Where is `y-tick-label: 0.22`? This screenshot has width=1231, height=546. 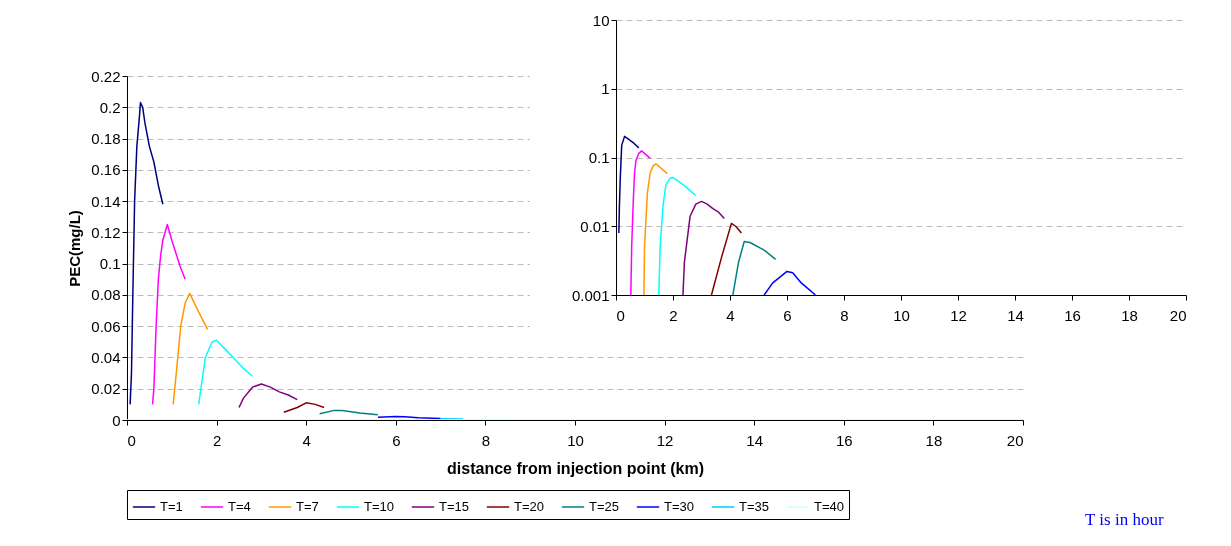 y-tick-label: 0.22 is located at coordinates (106, 76).